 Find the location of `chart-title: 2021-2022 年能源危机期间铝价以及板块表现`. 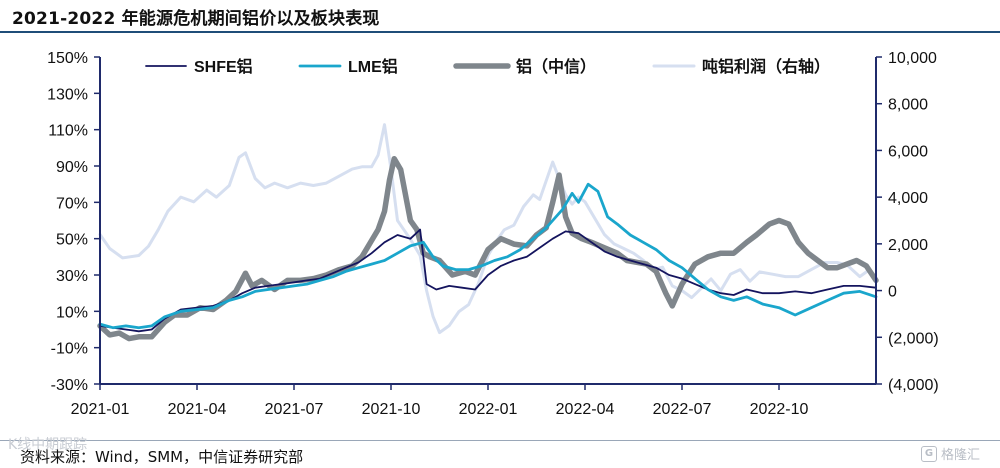

chart-title: 2021-2022 年能源危机期间铝价以及板块表现 is located at coordinates (196, 19).